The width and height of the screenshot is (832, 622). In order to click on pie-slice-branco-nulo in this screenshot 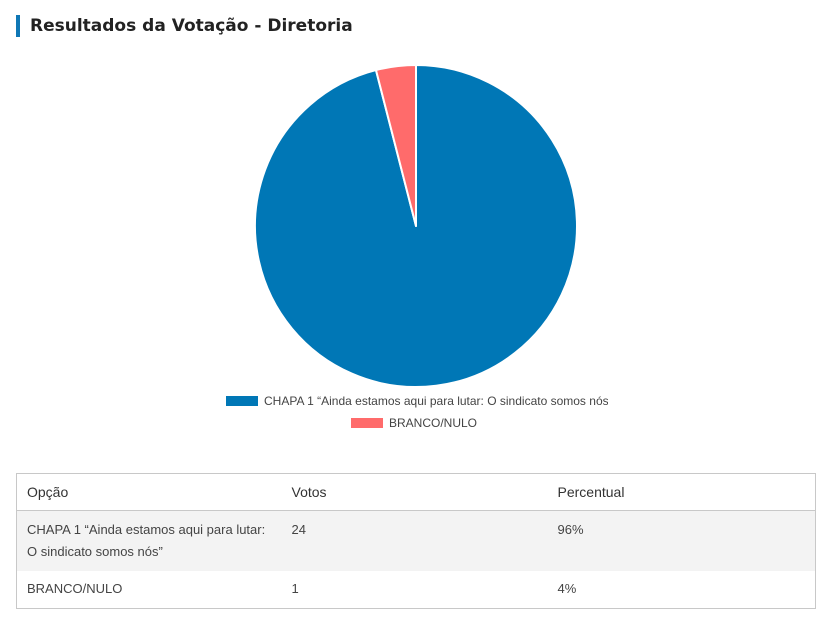, I will do `click(395, 145)`.